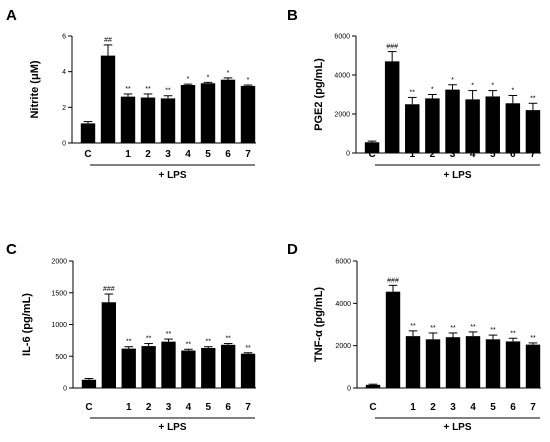 The image size is (550, 442). Describe the element at coordinates (59, 325) in the screenshot. I see `y-tick-label: 1000` at that location.